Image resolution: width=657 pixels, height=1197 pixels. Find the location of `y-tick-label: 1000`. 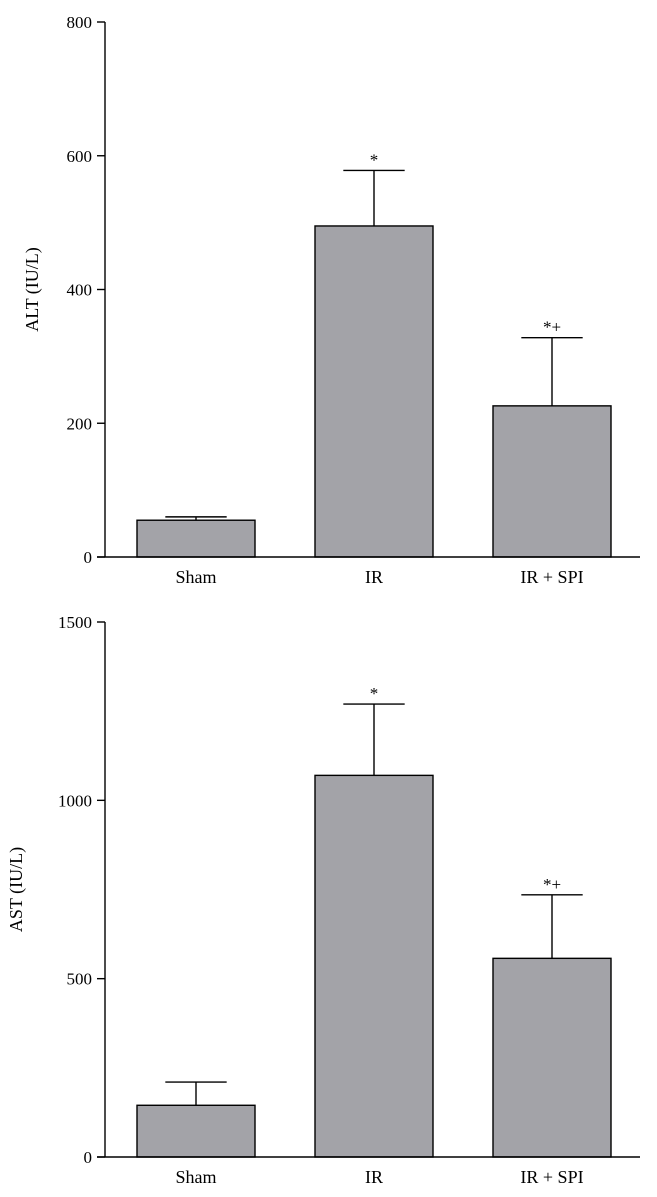

y-tick-label: 1000 is located at coordinates (75, 800).